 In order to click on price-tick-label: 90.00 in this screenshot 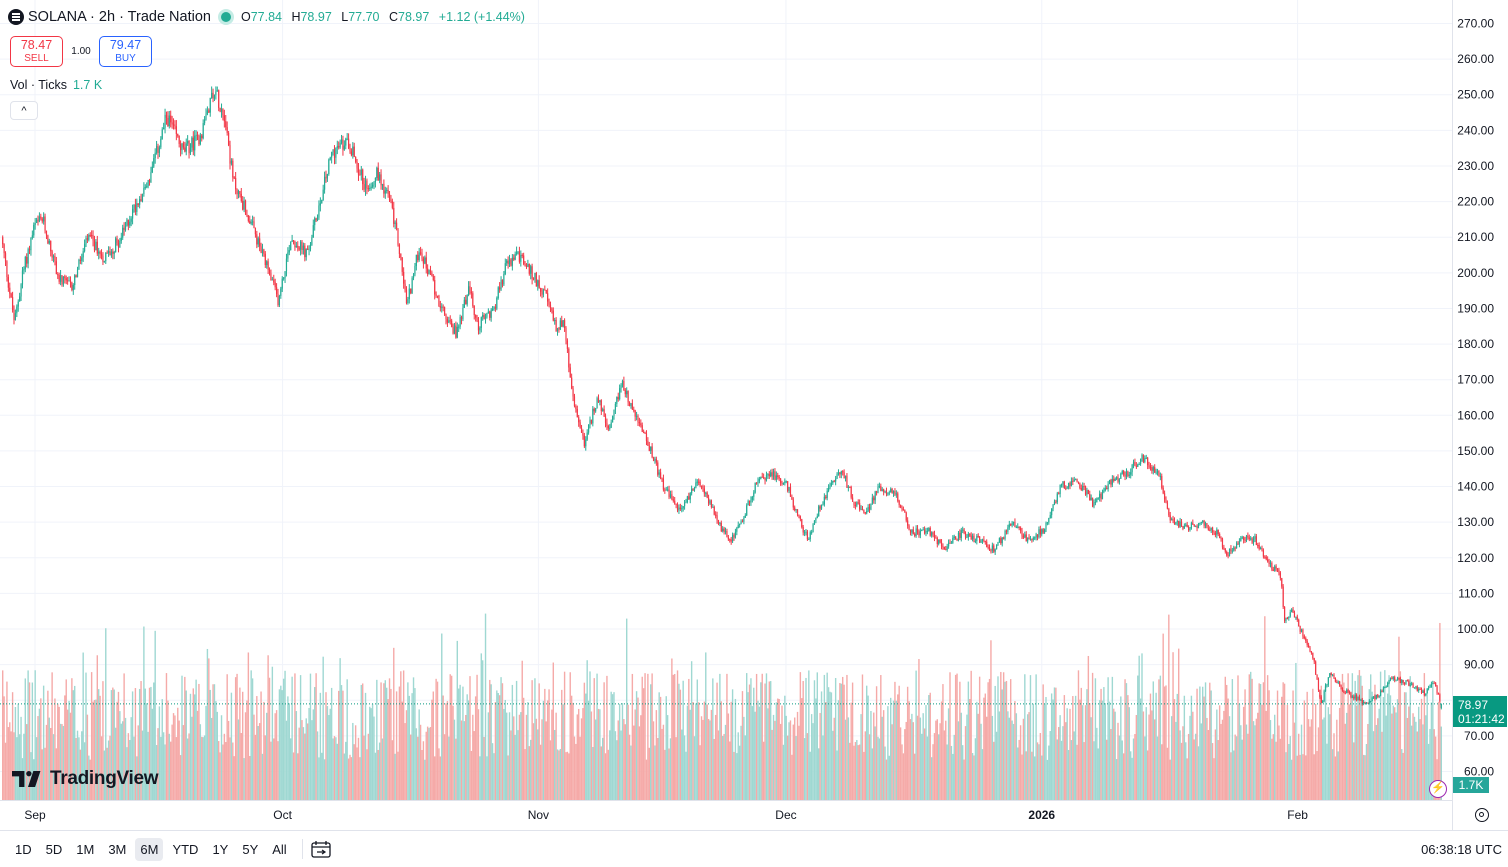, I will do `click(1479, 665)`.